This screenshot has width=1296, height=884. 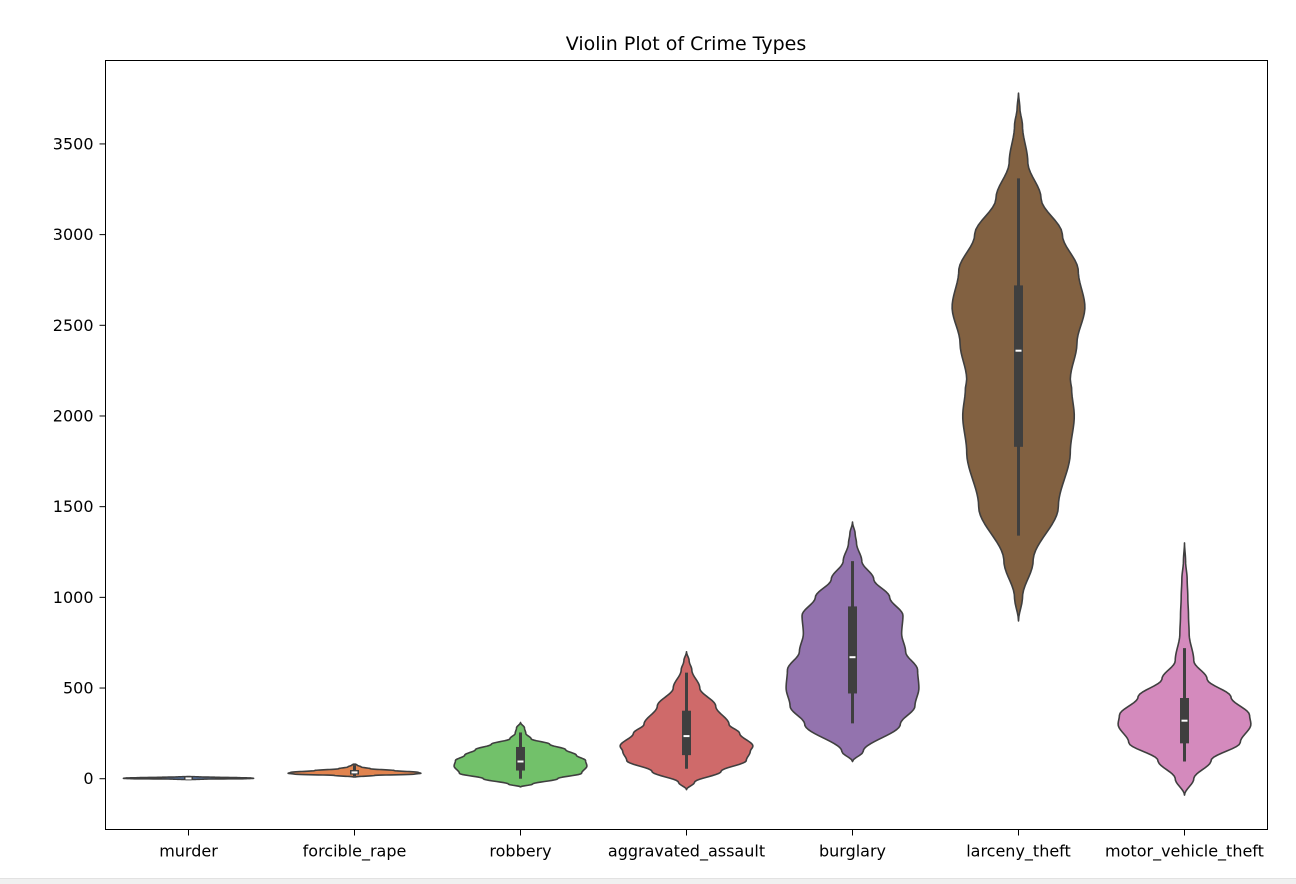 What do you see at coordinates (354, 770) in the screenshot?
I see `violin-forcible_rape` at bounding box center [354, 770].